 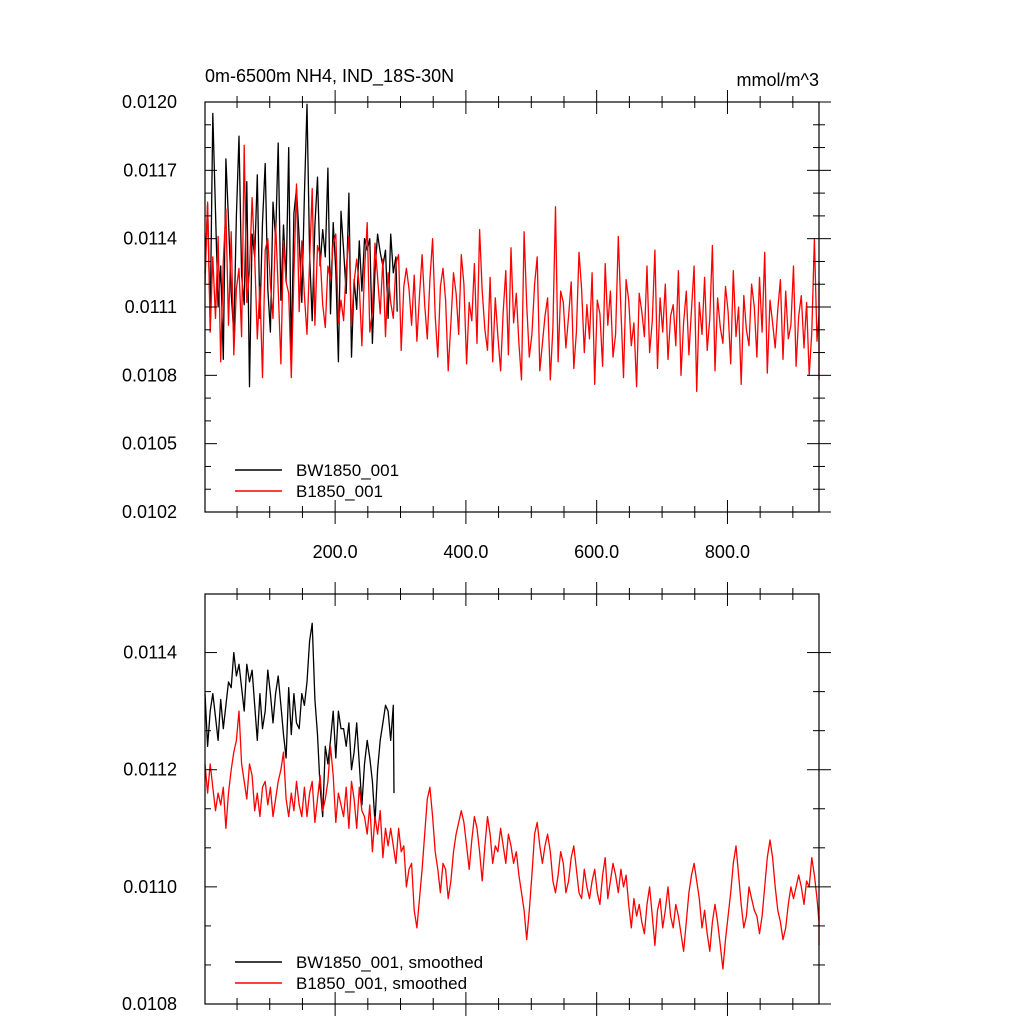 I want to click on top-y-tick-label: 0.0117, so click(x=150, y=170).